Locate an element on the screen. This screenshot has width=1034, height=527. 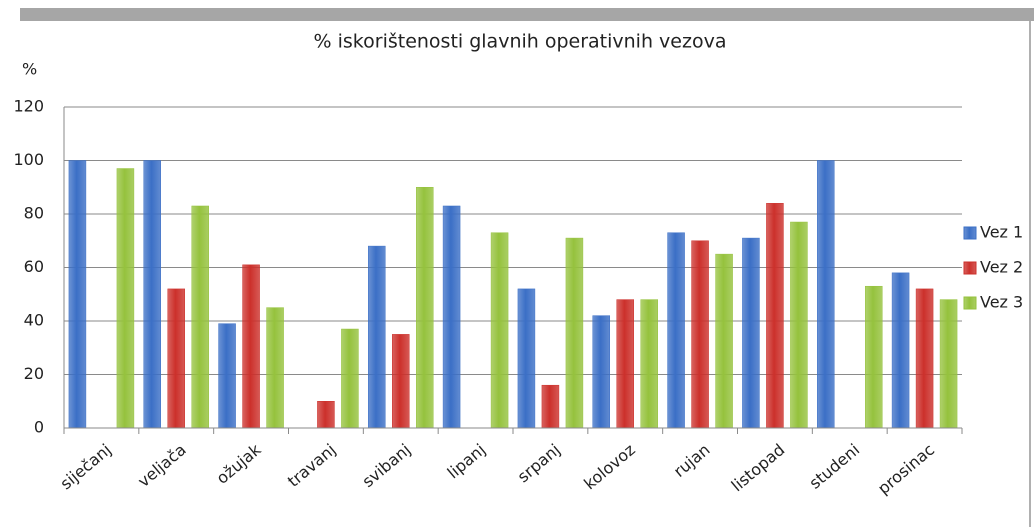
y-tick-label: 100 is located at coordinates (28, 159).